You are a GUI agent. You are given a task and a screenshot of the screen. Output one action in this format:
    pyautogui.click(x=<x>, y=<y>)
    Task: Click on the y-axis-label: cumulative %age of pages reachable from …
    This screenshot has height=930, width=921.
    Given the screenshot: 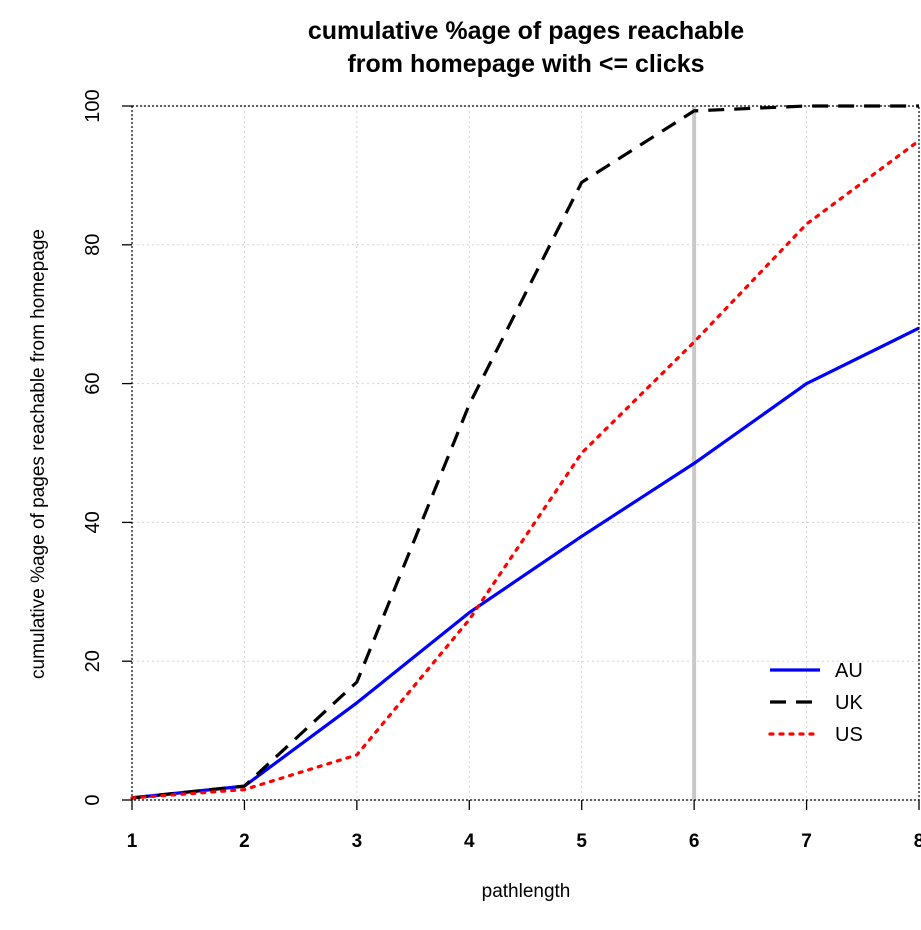 What is the action you would take?
    pyautogui.click(x=38, y=454)
    